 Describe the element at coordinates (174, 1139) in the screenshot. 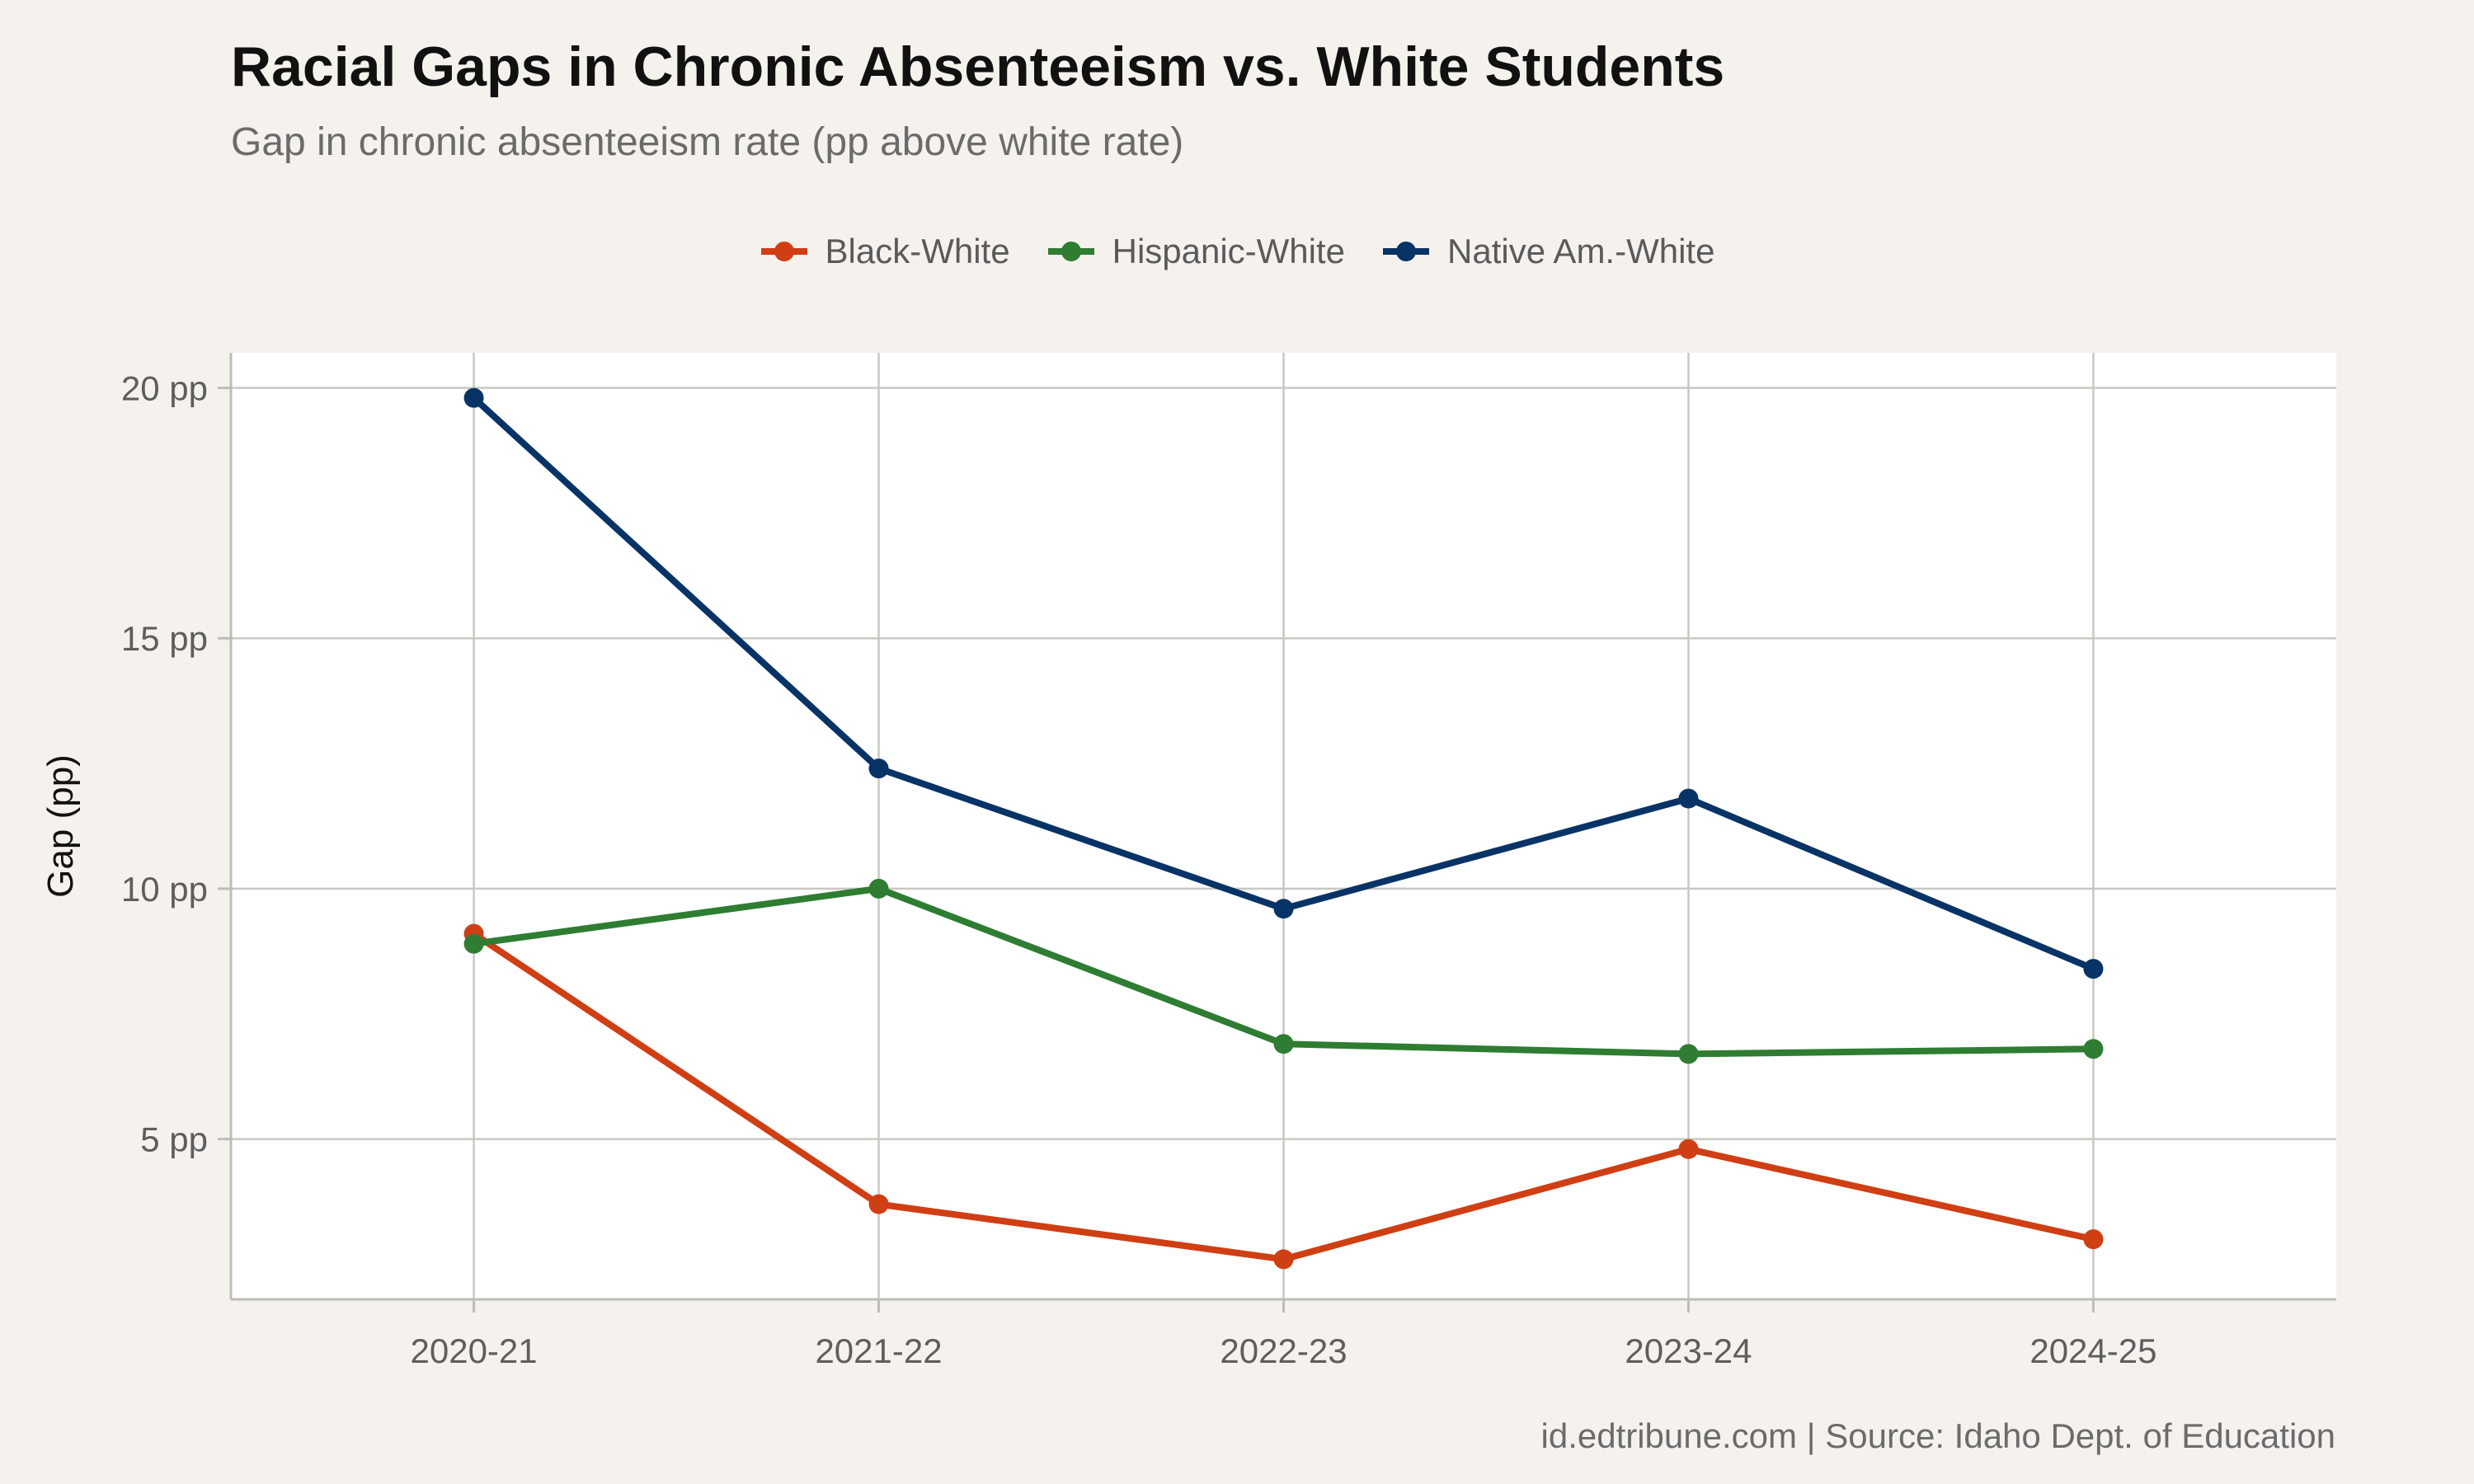

I see `y-tick-label: 5 pp` at that location.